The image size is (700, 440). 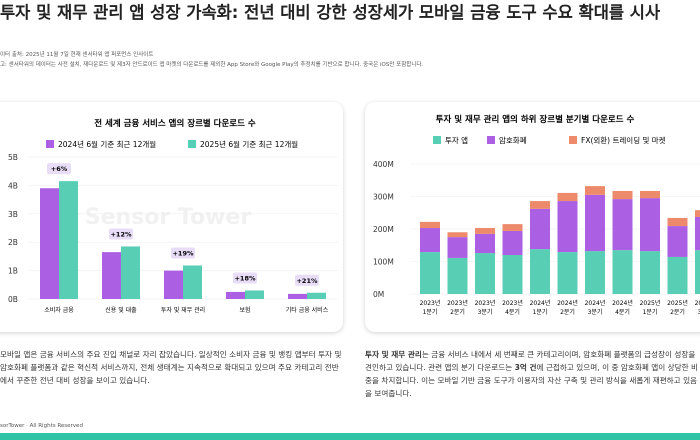 I want to click on emphasis: 3억 건, so click(x=525, y=367).